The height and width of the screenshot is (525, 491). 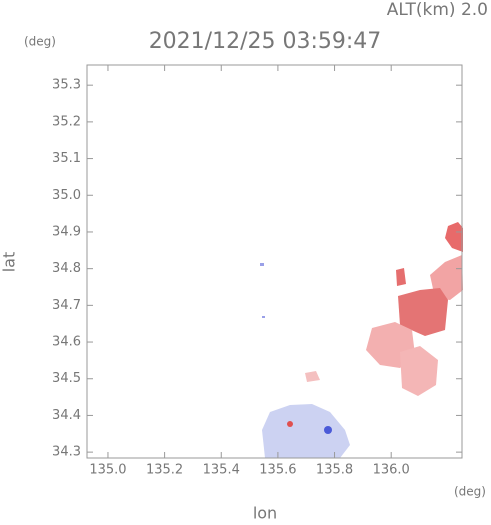 I want to click on y-axis-label: lat, so click(x=9, y=262).